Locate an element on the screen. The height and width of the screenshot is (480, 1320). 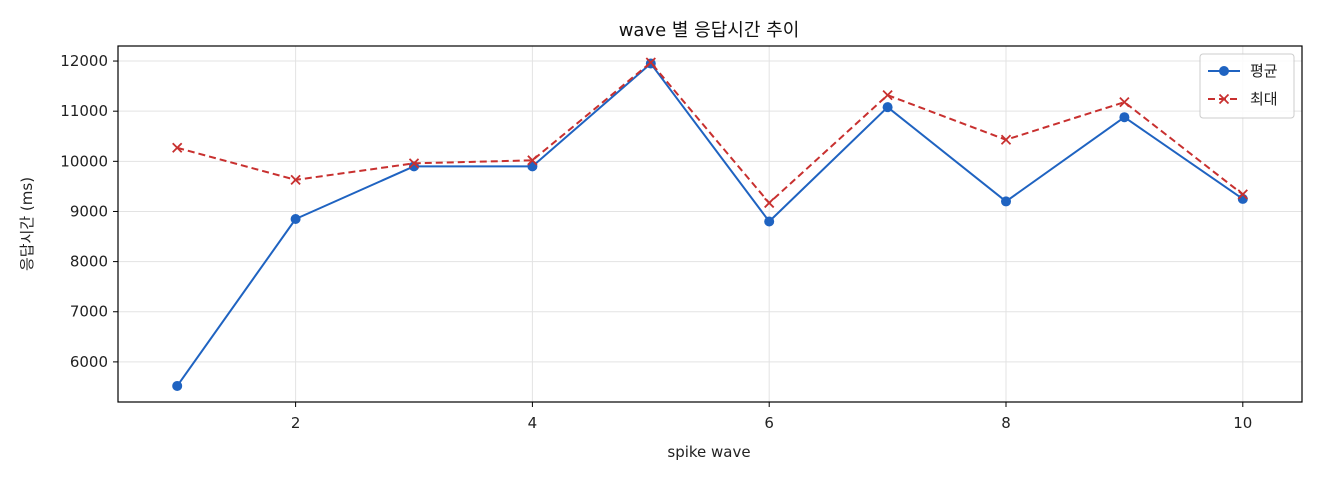
y-tick-label: 7000 is located at coordinates (89, 312).